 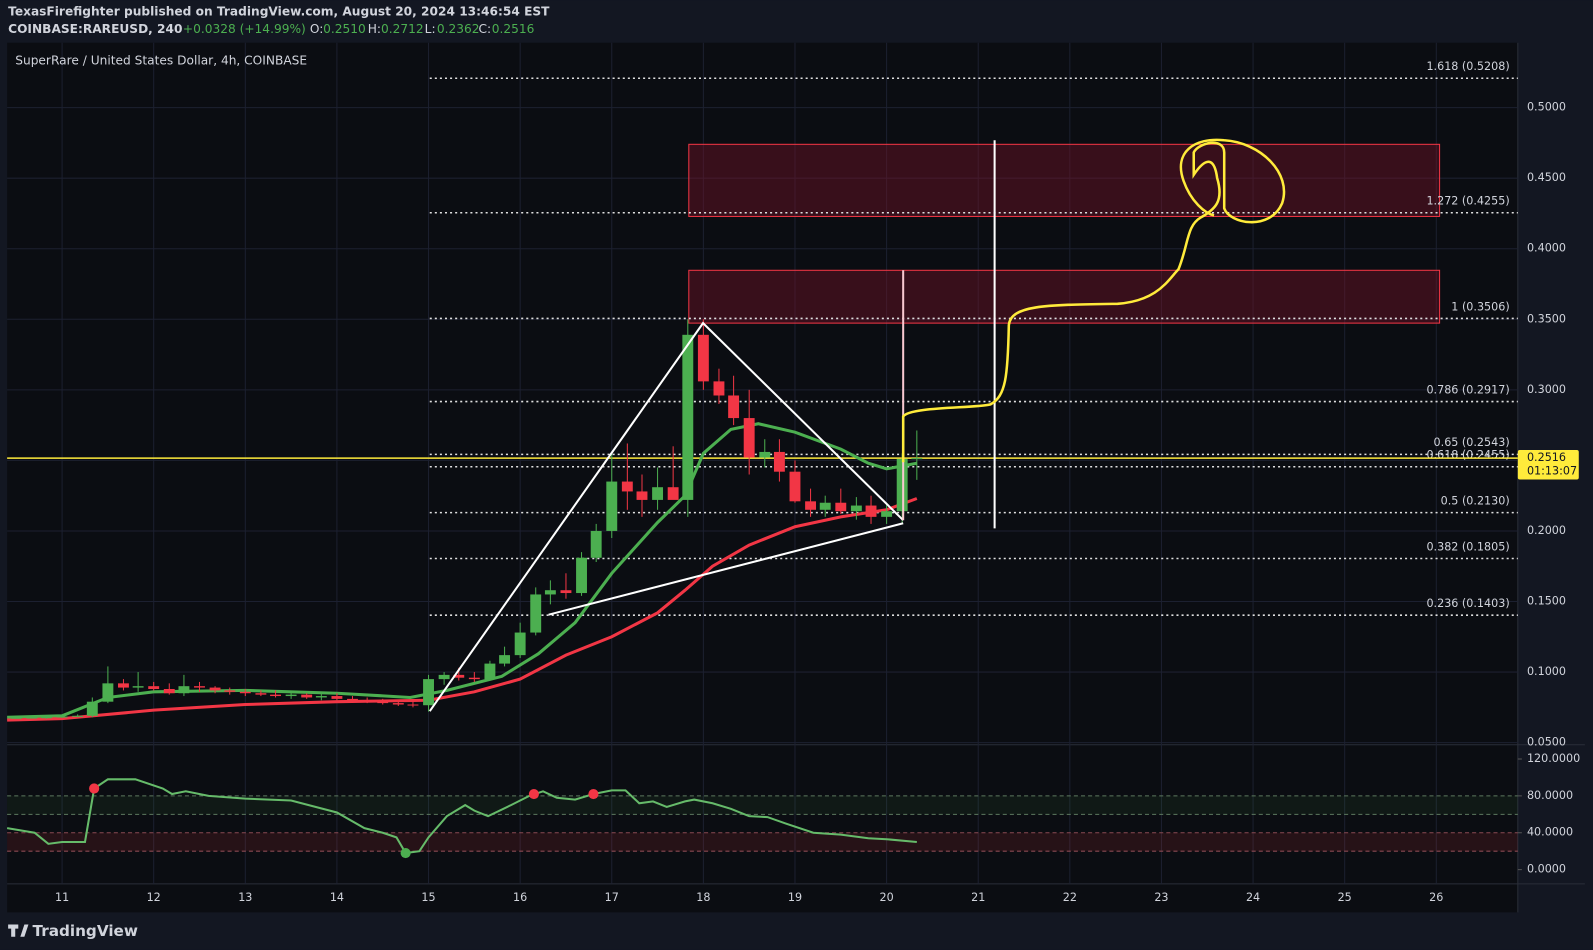 I want to click on brand-name: TradingView, so click(x=85, y=931).